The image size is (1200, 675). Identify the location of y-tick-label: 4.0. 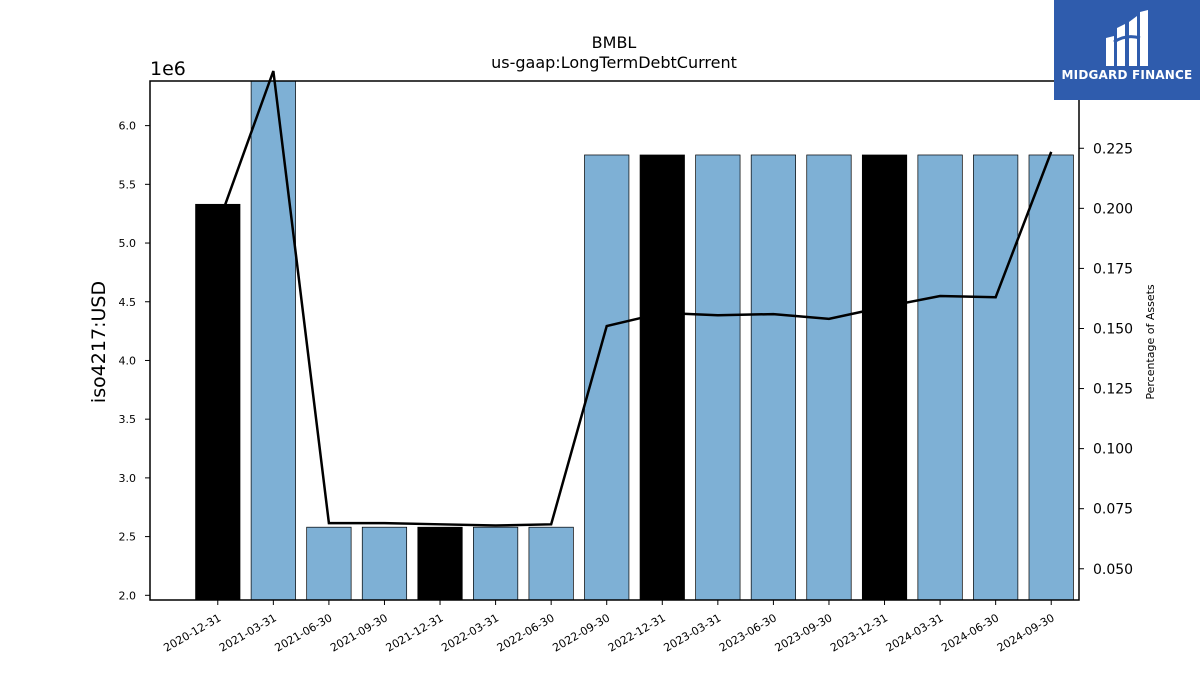
(128, 360).